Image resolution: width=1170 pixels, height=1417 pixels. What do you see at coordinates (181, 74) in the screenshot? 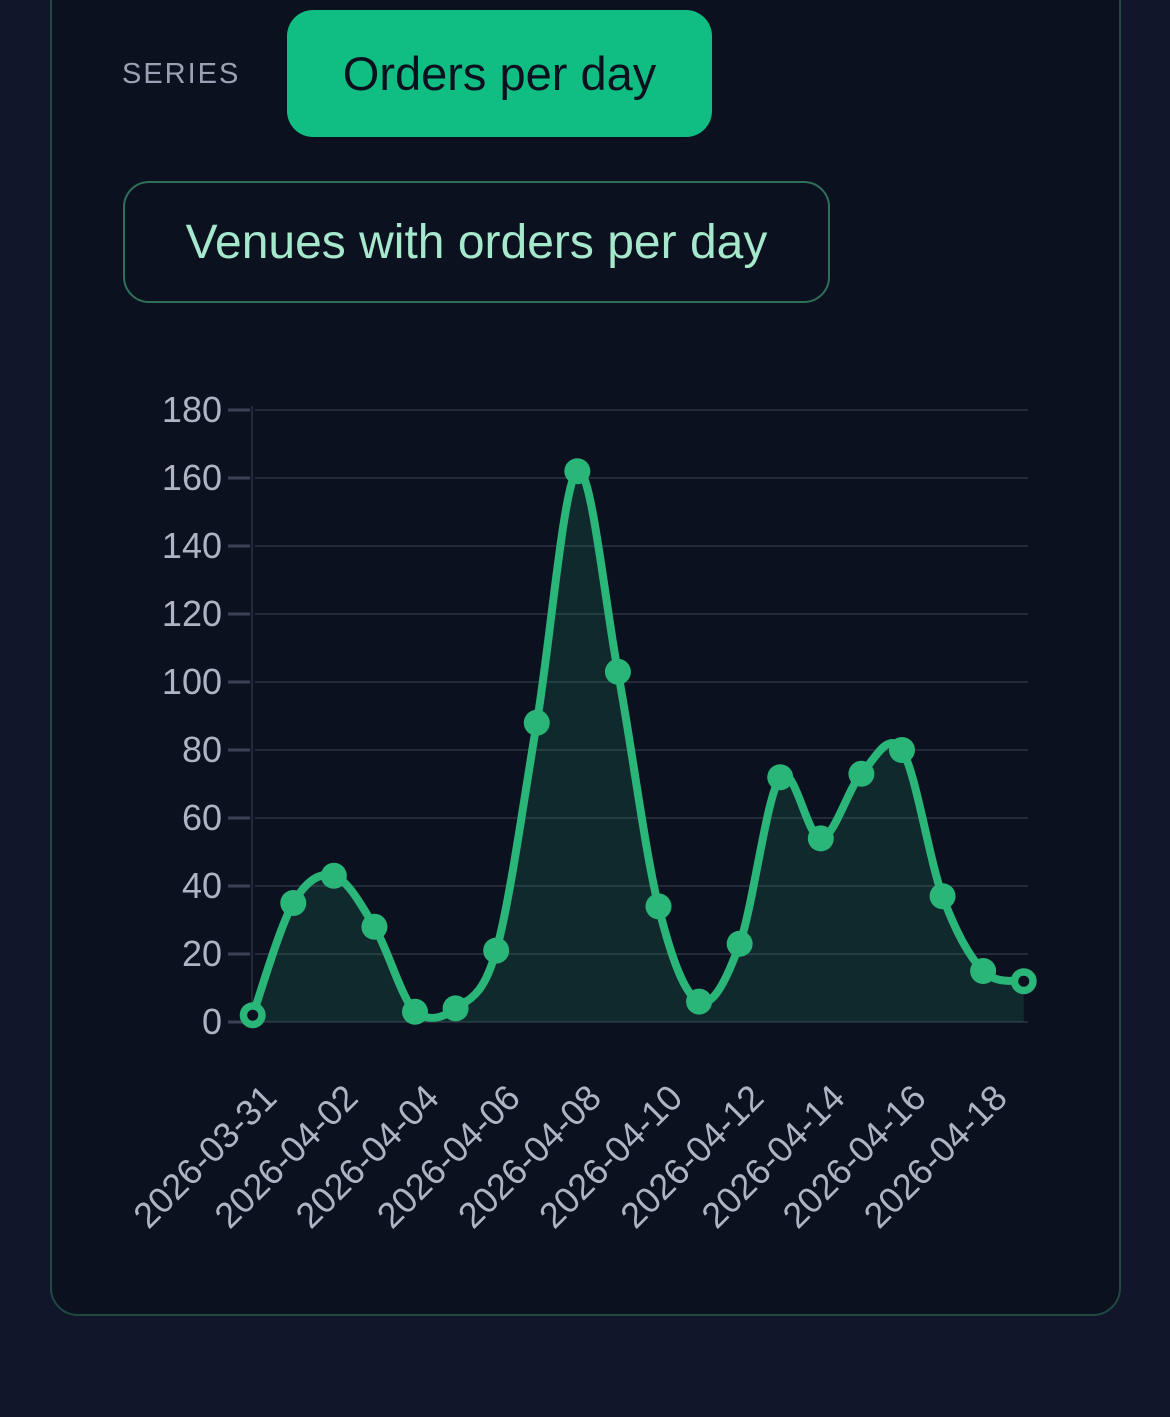
I see `series-label: SERIES` at bounding box center [181, 74].